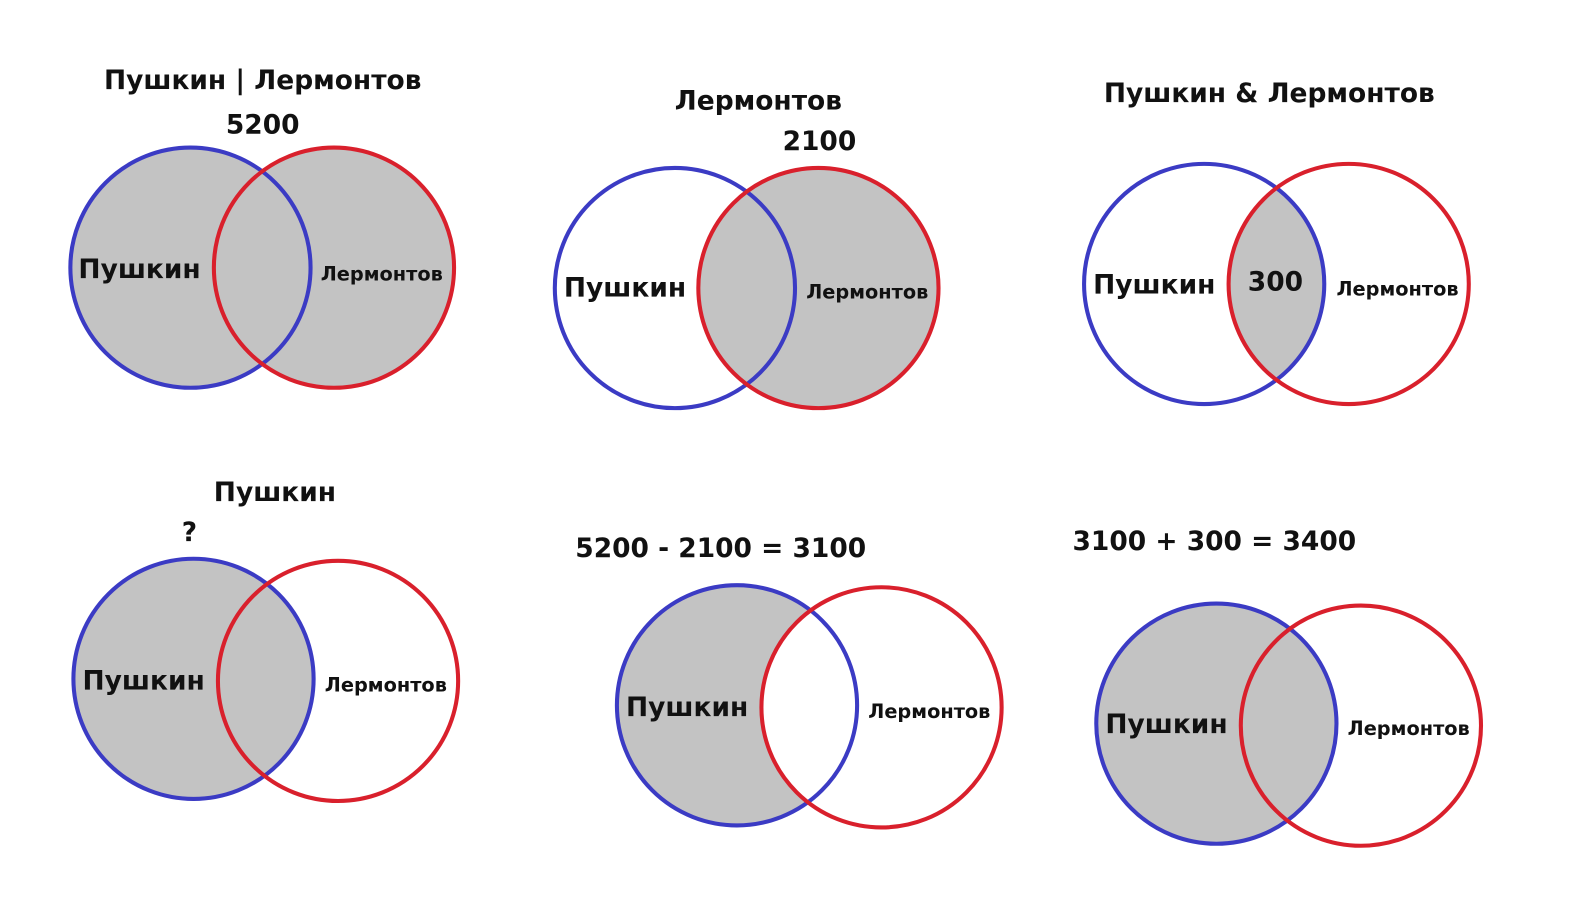  Describe the element at coordinates (820, 141) in the screenshot. I see `panel-value: 2100` at that location.